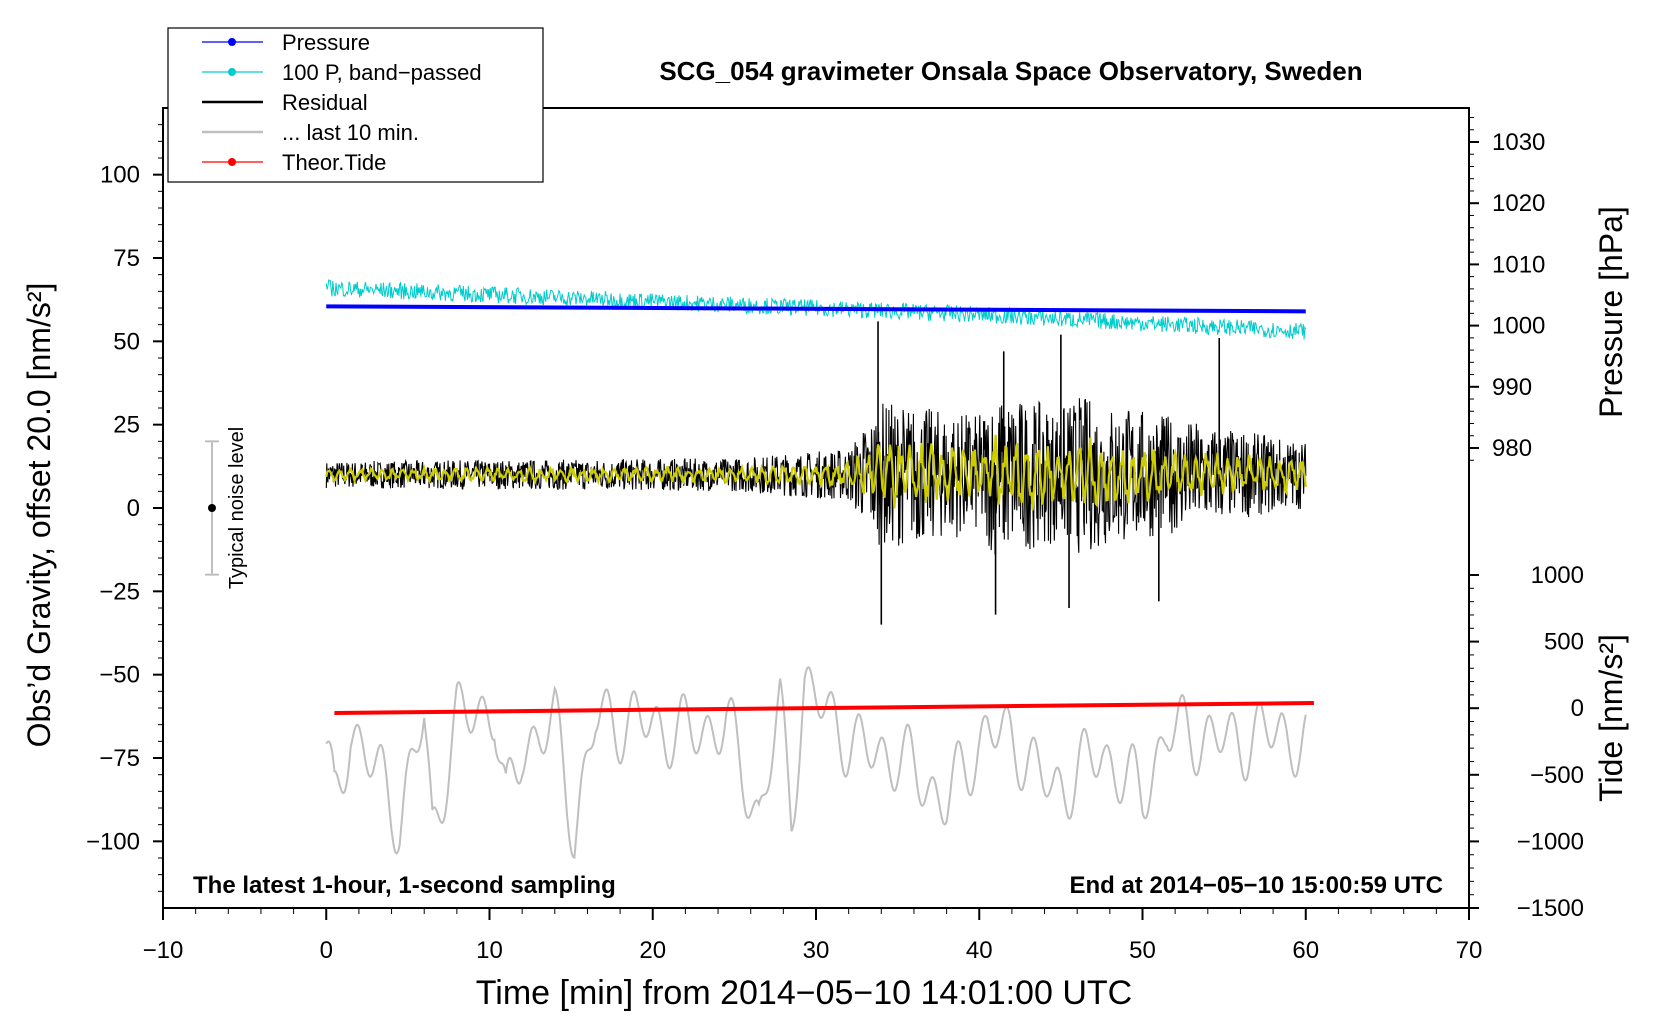 Image resolution: width=1660 pixels, height=1020 pixels. Describe the element at coordinates (211, 508) in the screenshot. I see `noise-bar-center` at that location.